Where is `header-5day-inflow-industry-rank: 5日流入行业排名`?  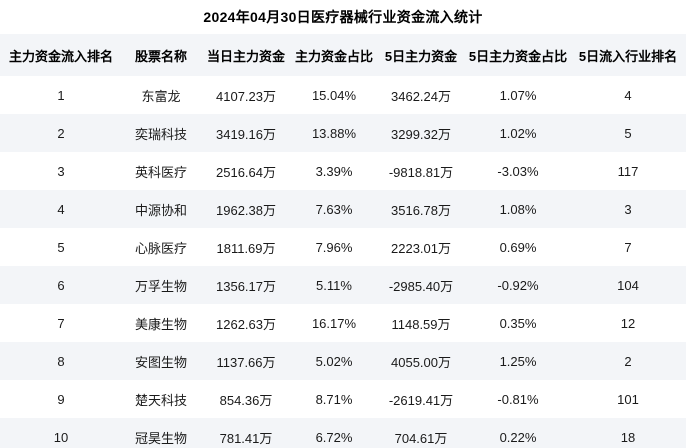 header-5day-inflow-industry-rank: 5日流入行业排名 is located at coordinates (628, 56).